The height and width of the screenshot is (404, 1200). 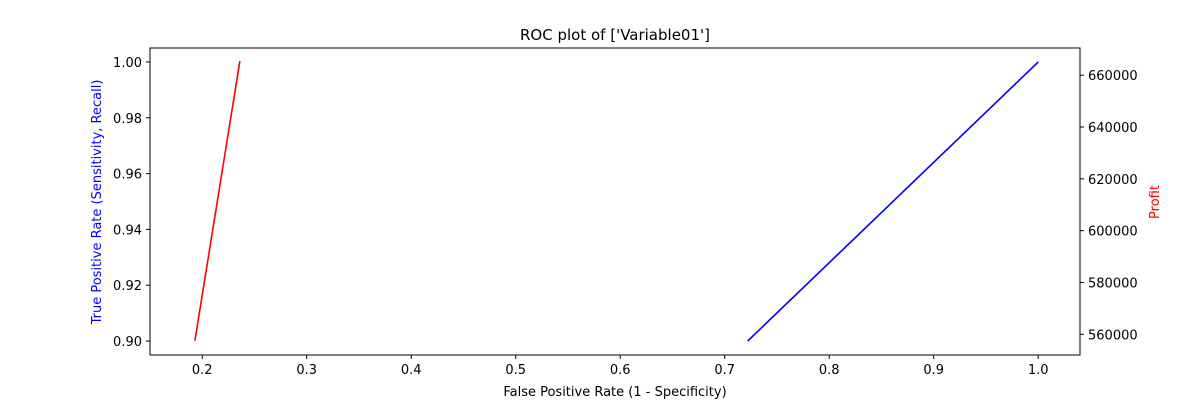 What do you see at coordinates (127, 63) in the screenshot?
I see `y-tick-label: 1.00` at bounding box center [127, 63].